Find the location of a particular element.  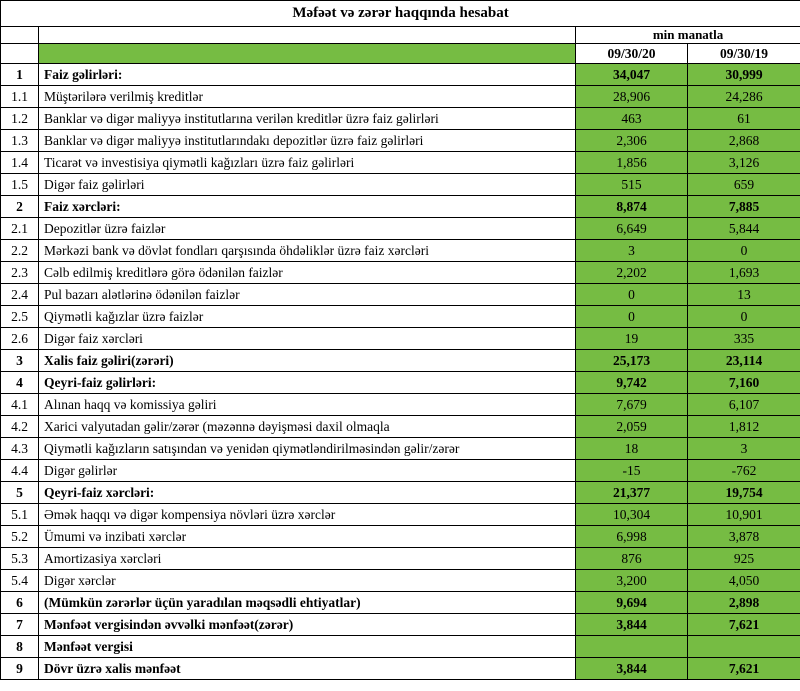

row-value-period-2: 61 is located at coordinates (743, 118).